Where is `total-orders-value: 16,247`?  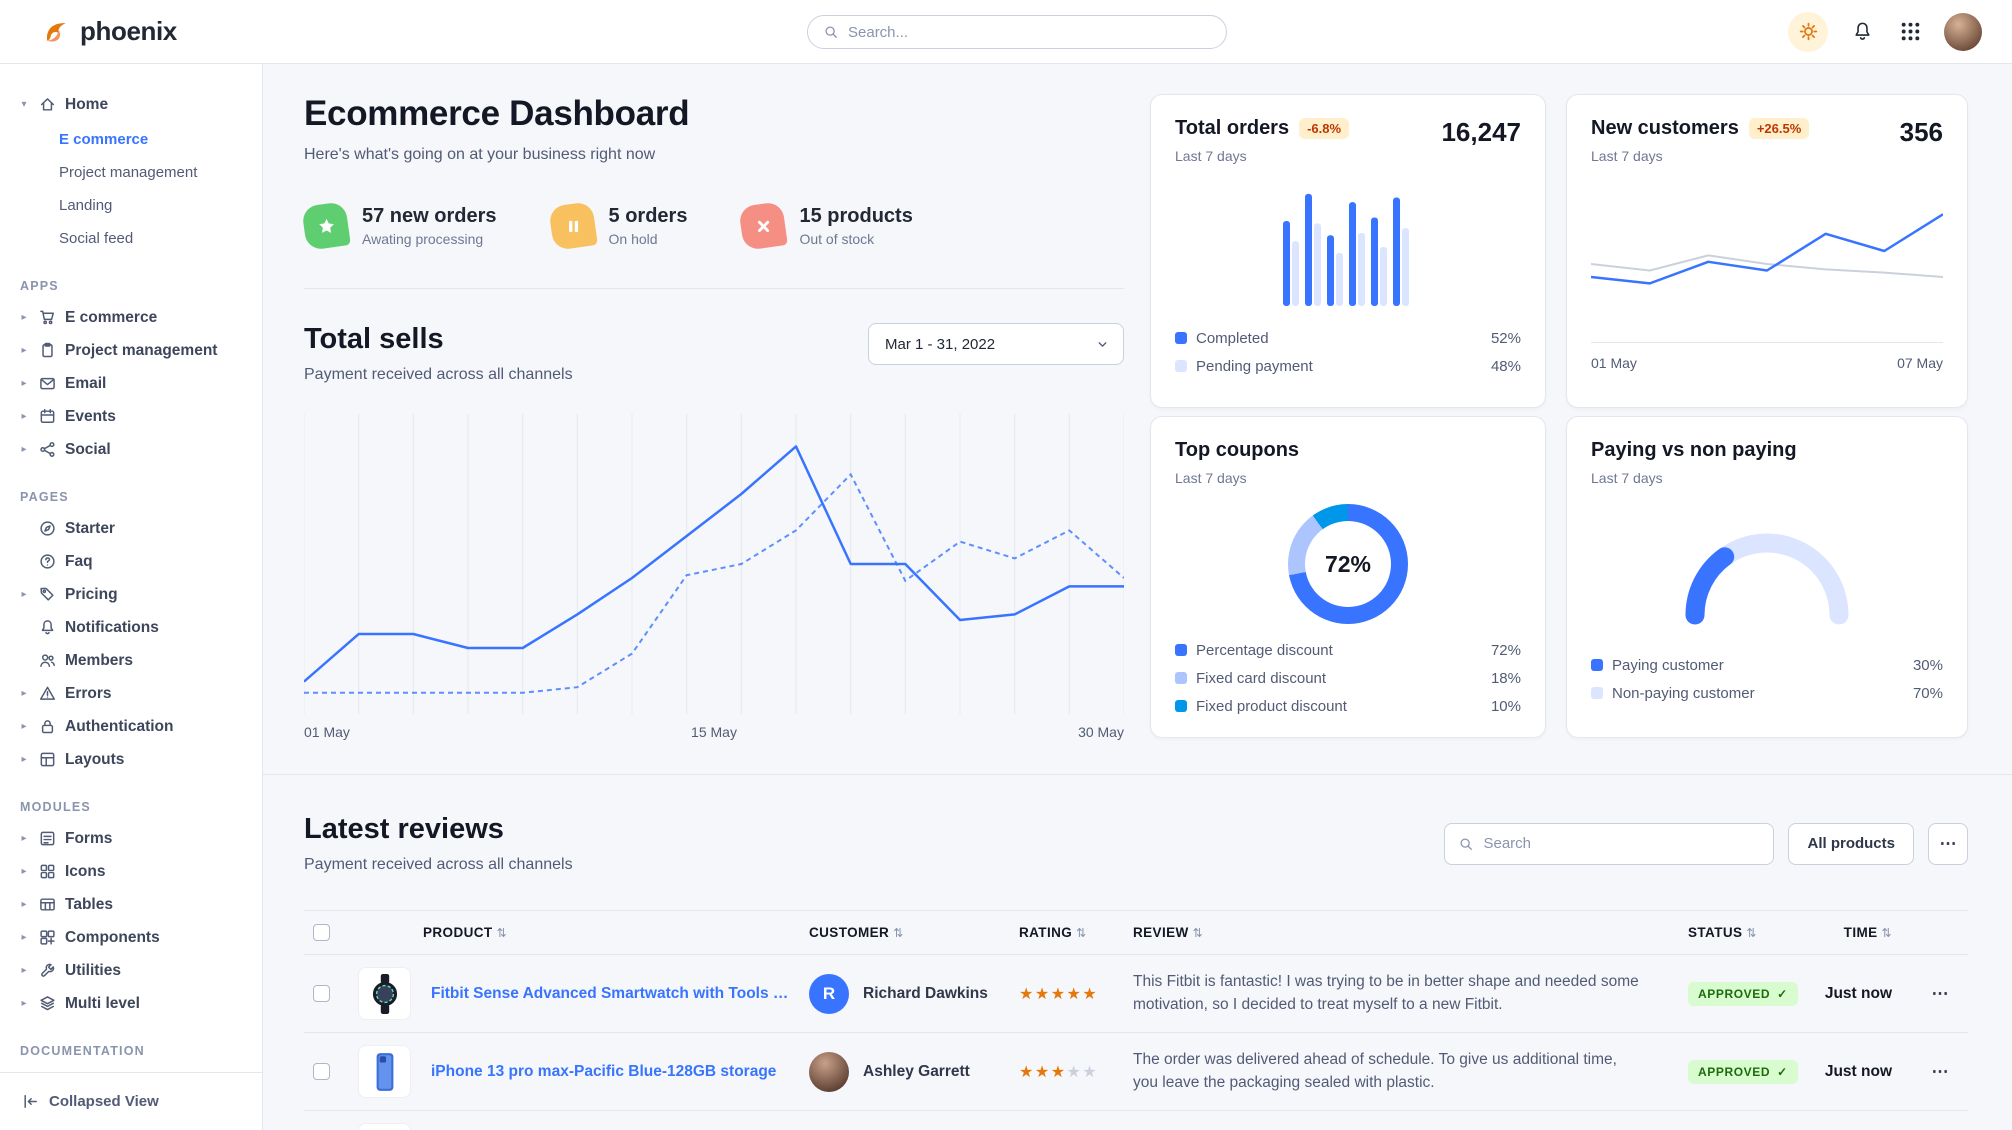 total-orders-value: 16,247 is located at coordinates (1481, 132).